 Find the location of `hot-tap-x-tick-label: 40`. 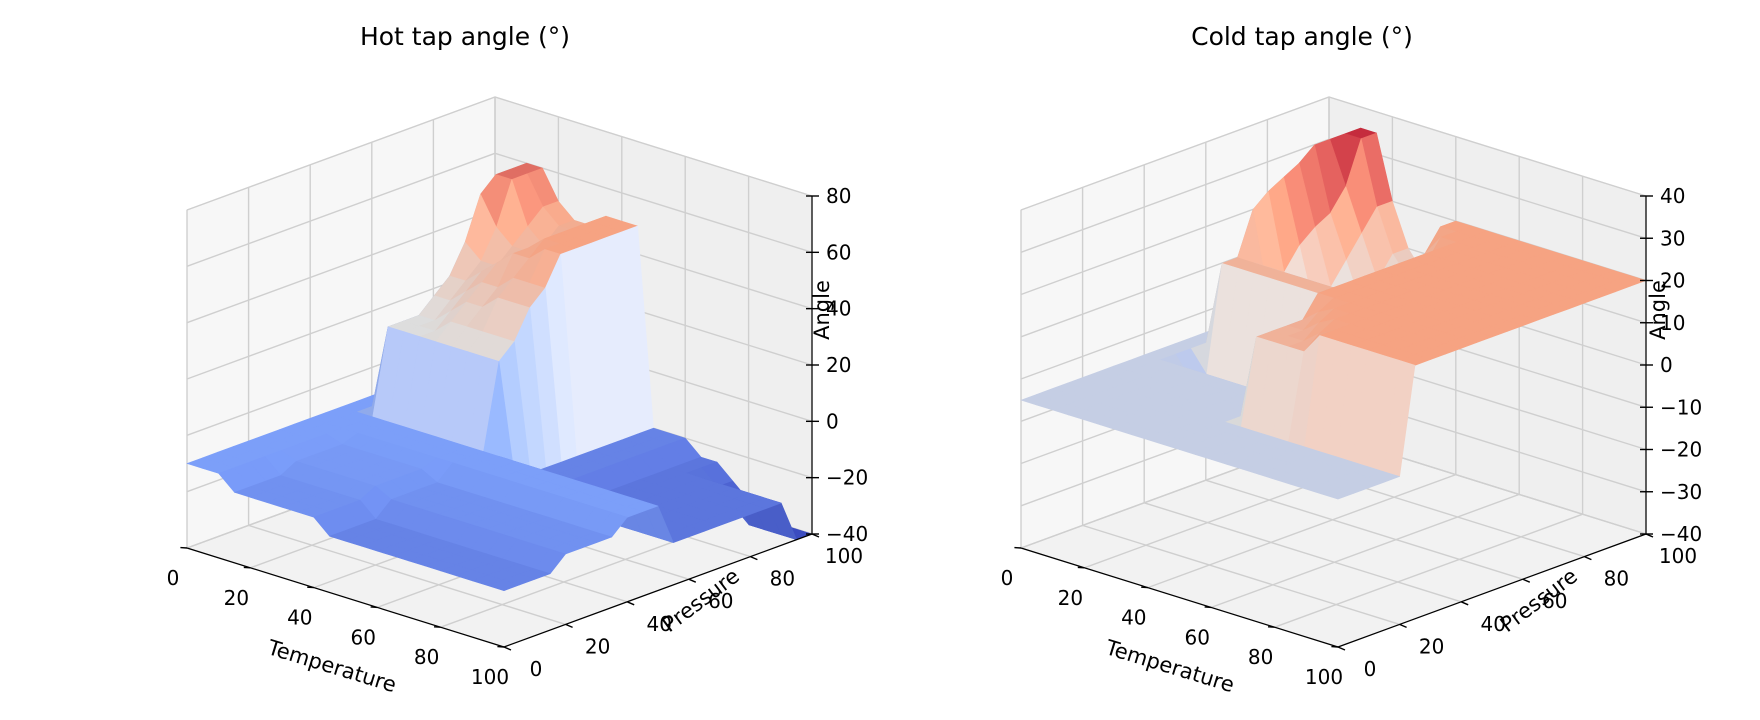

hot-tap-x-tick-label: 40 is located at coordinates (299, 618).